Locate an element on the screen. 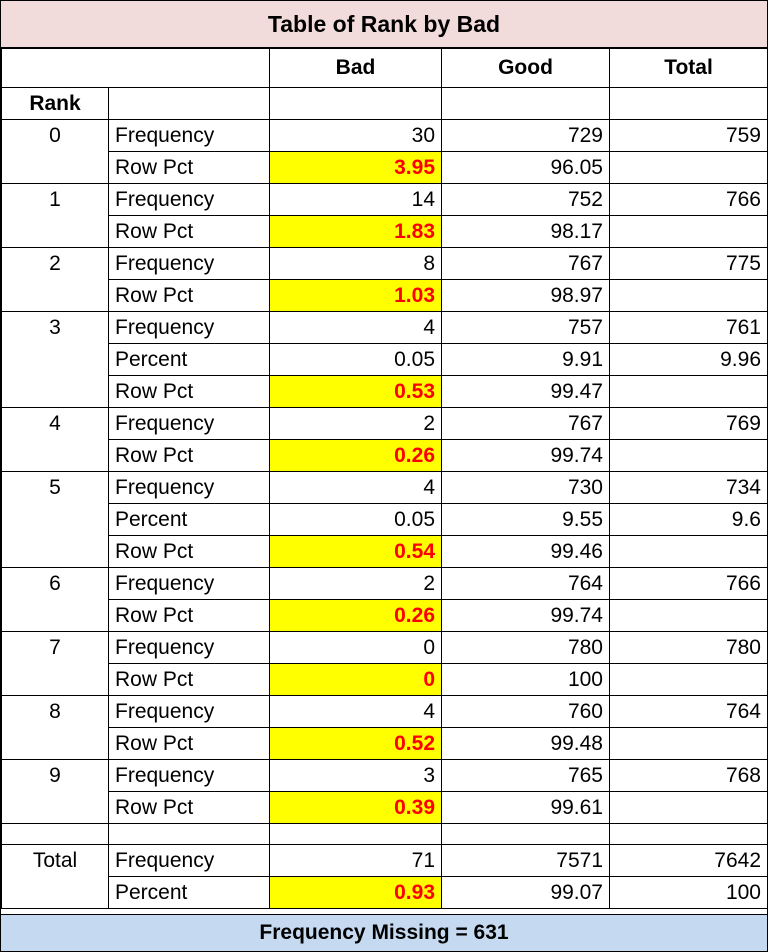  good-cell: 99.46 is located at coordinates (525, 551).